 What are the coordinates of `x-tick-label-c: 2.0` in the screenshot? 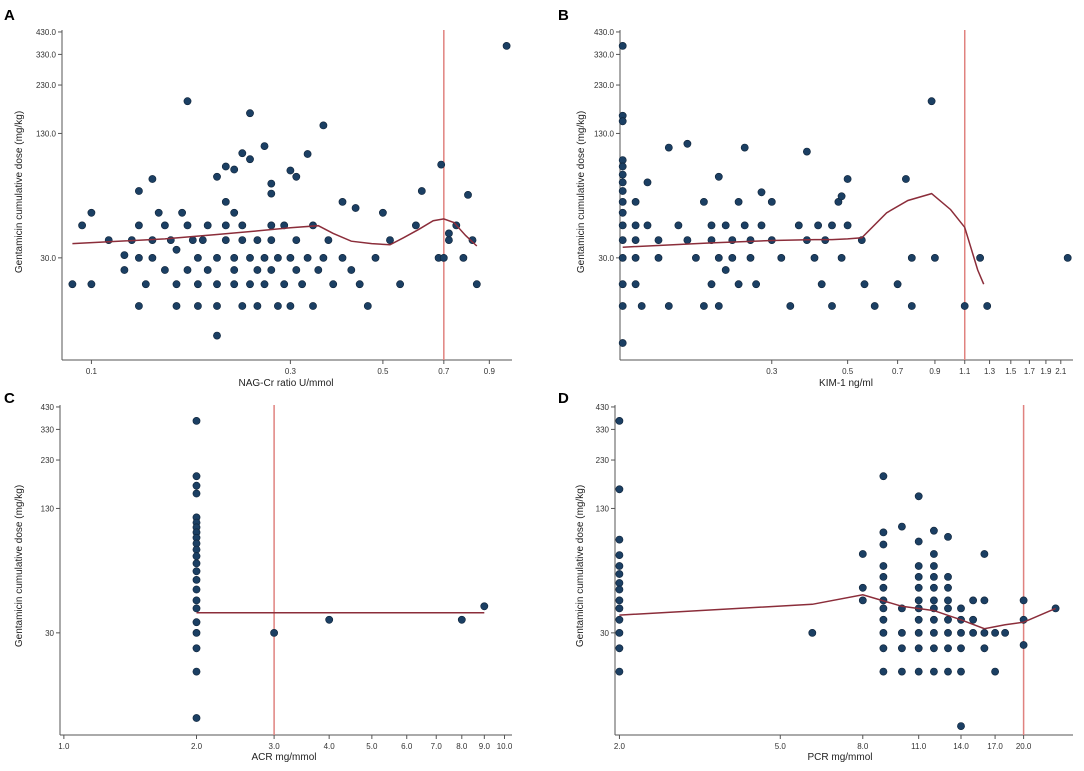 It's located at (197, 746).